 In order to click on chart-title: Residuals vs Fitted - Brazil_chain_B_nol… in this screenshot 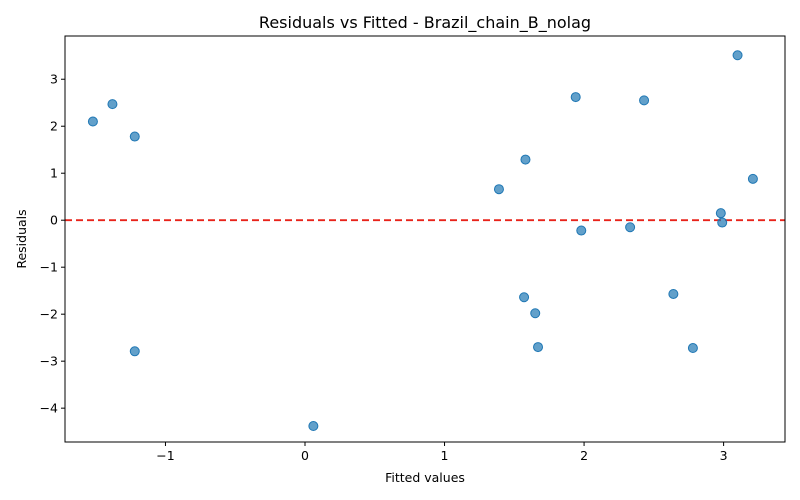, I will do `click(425, 23)`.